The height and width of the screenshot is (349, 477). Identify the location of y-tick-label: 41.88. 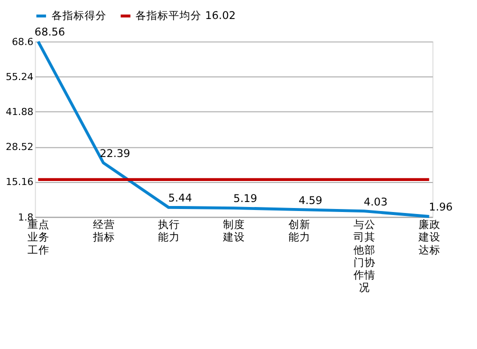
(20, 112).